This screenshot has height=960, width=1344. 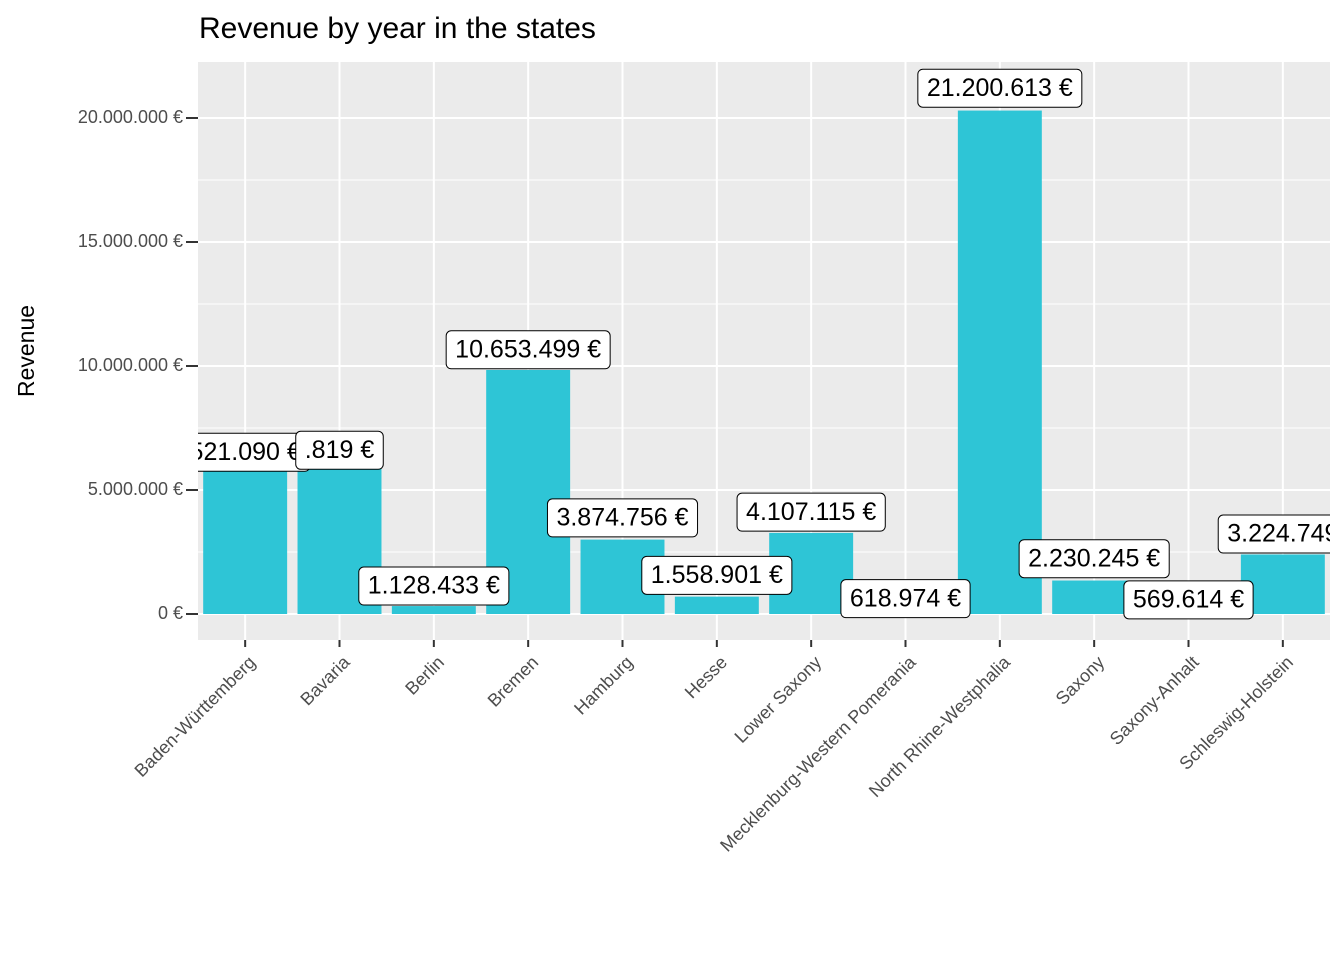 What do you see at coordinates (195, 716) in the screenshot?
I see `x-tick-label: Baden-Württemberg` at bounding box center [195, 716].